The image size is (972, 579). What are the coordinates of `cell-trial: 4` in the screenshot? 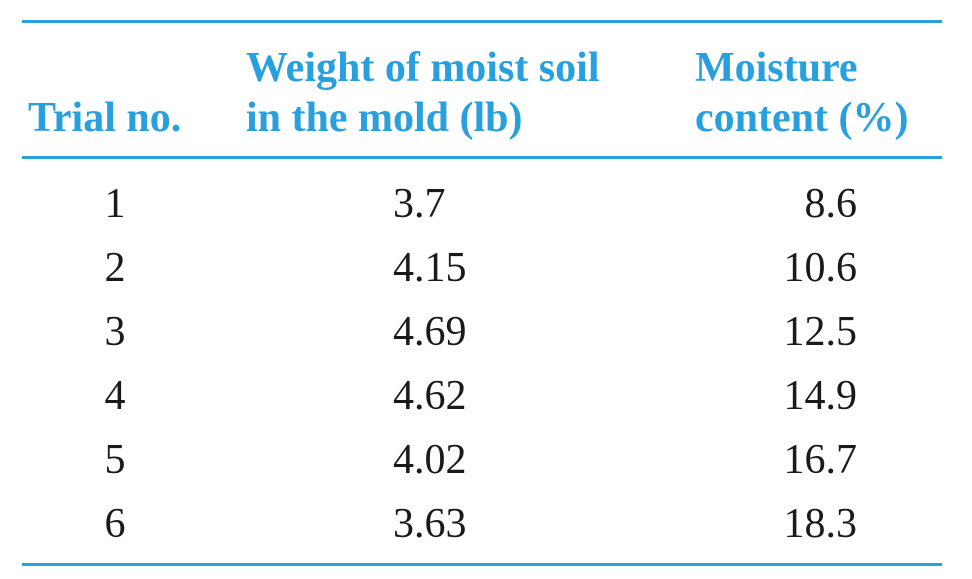 It's located at (115, 396).